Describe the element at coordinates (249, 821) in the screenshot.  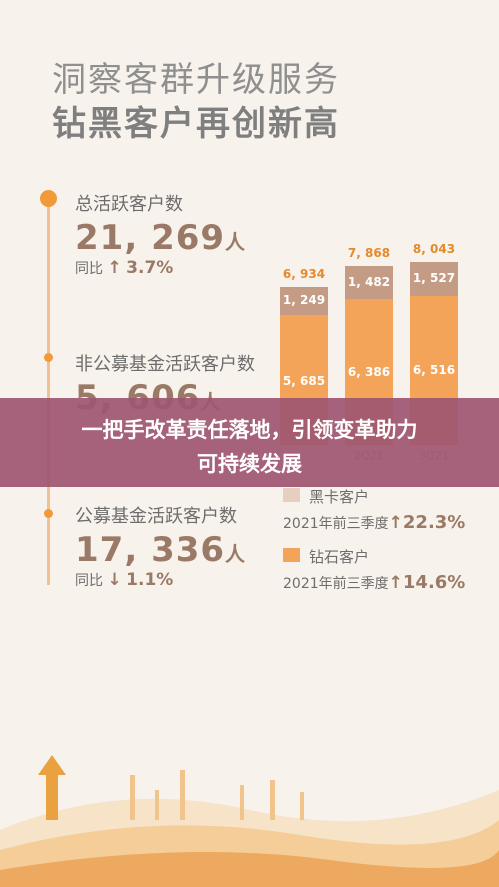
I see `decorative-hills` at that location.